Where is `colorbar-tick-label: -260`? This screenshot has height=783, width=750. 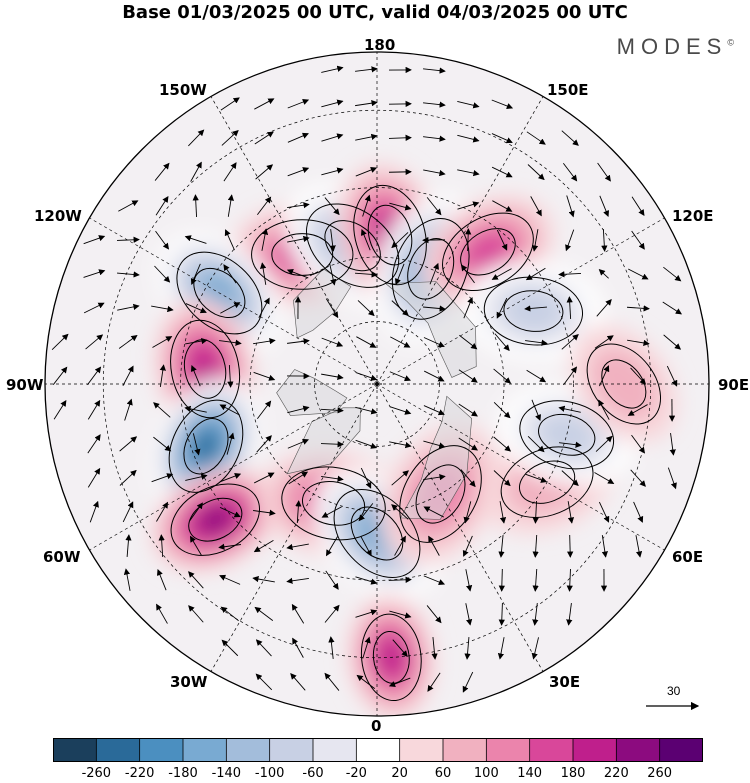
colorbar-tick-label: -260 is located at coordinates (96, 773).